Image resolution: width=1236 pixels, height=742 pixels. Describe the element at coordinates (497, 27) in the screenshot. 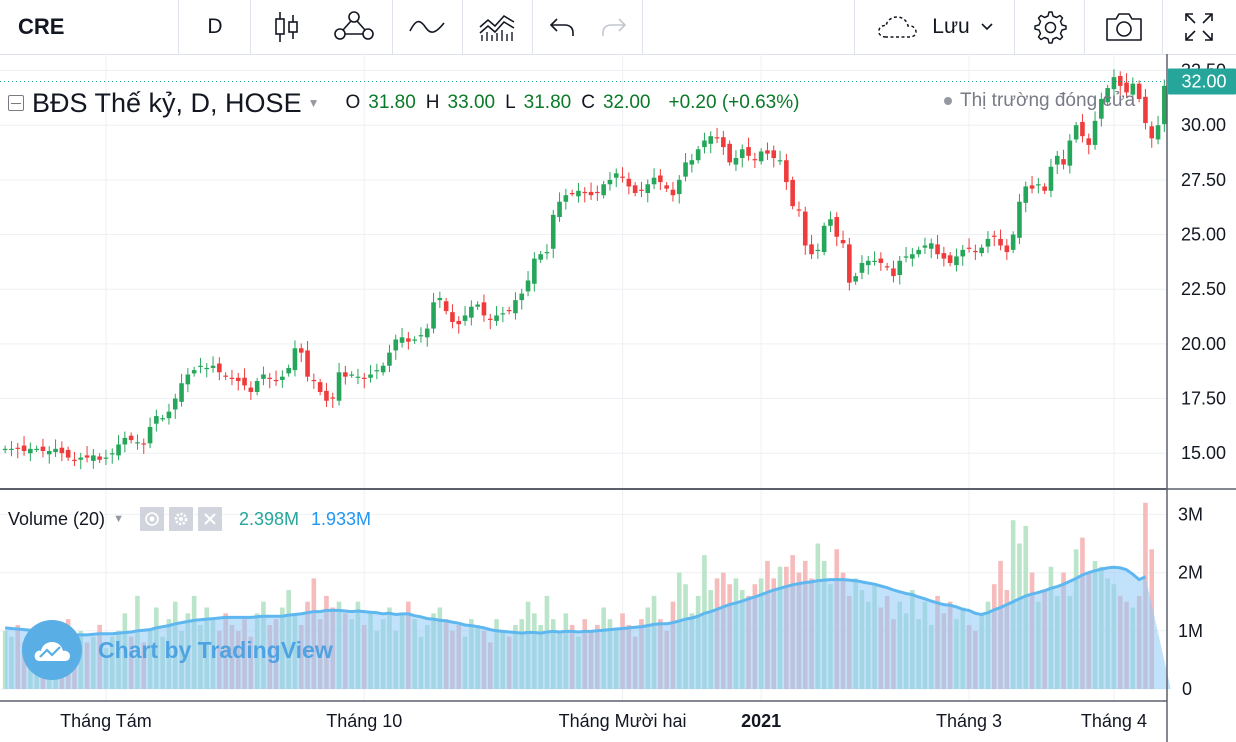

I see `templates-button` at that location.